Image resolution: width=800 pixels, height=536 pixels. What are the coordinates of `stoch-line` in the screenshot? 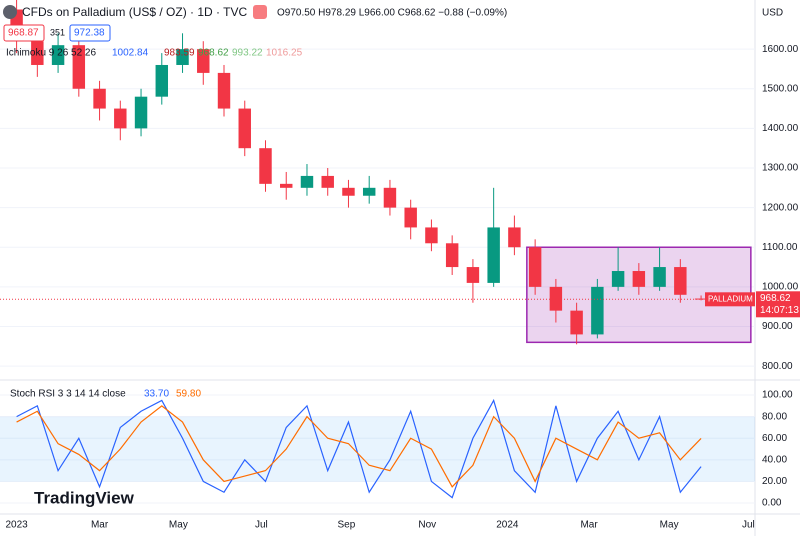 It's located at (359, 446).